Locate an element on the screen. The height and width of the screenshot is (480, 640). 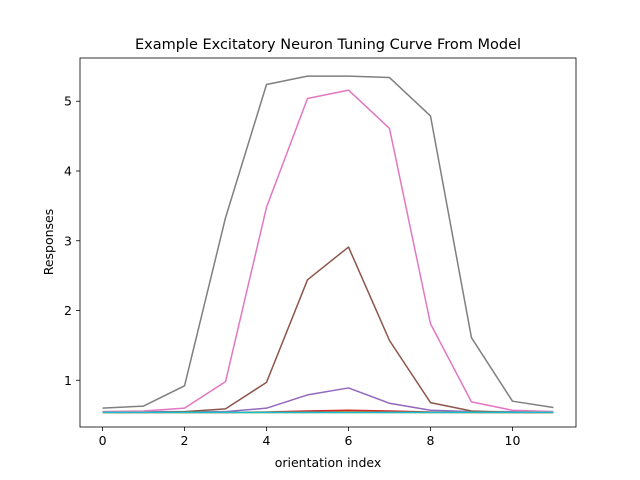
x-axis-ticks: 0 2 4 6 8 10 is located at coordinates (310, 437).